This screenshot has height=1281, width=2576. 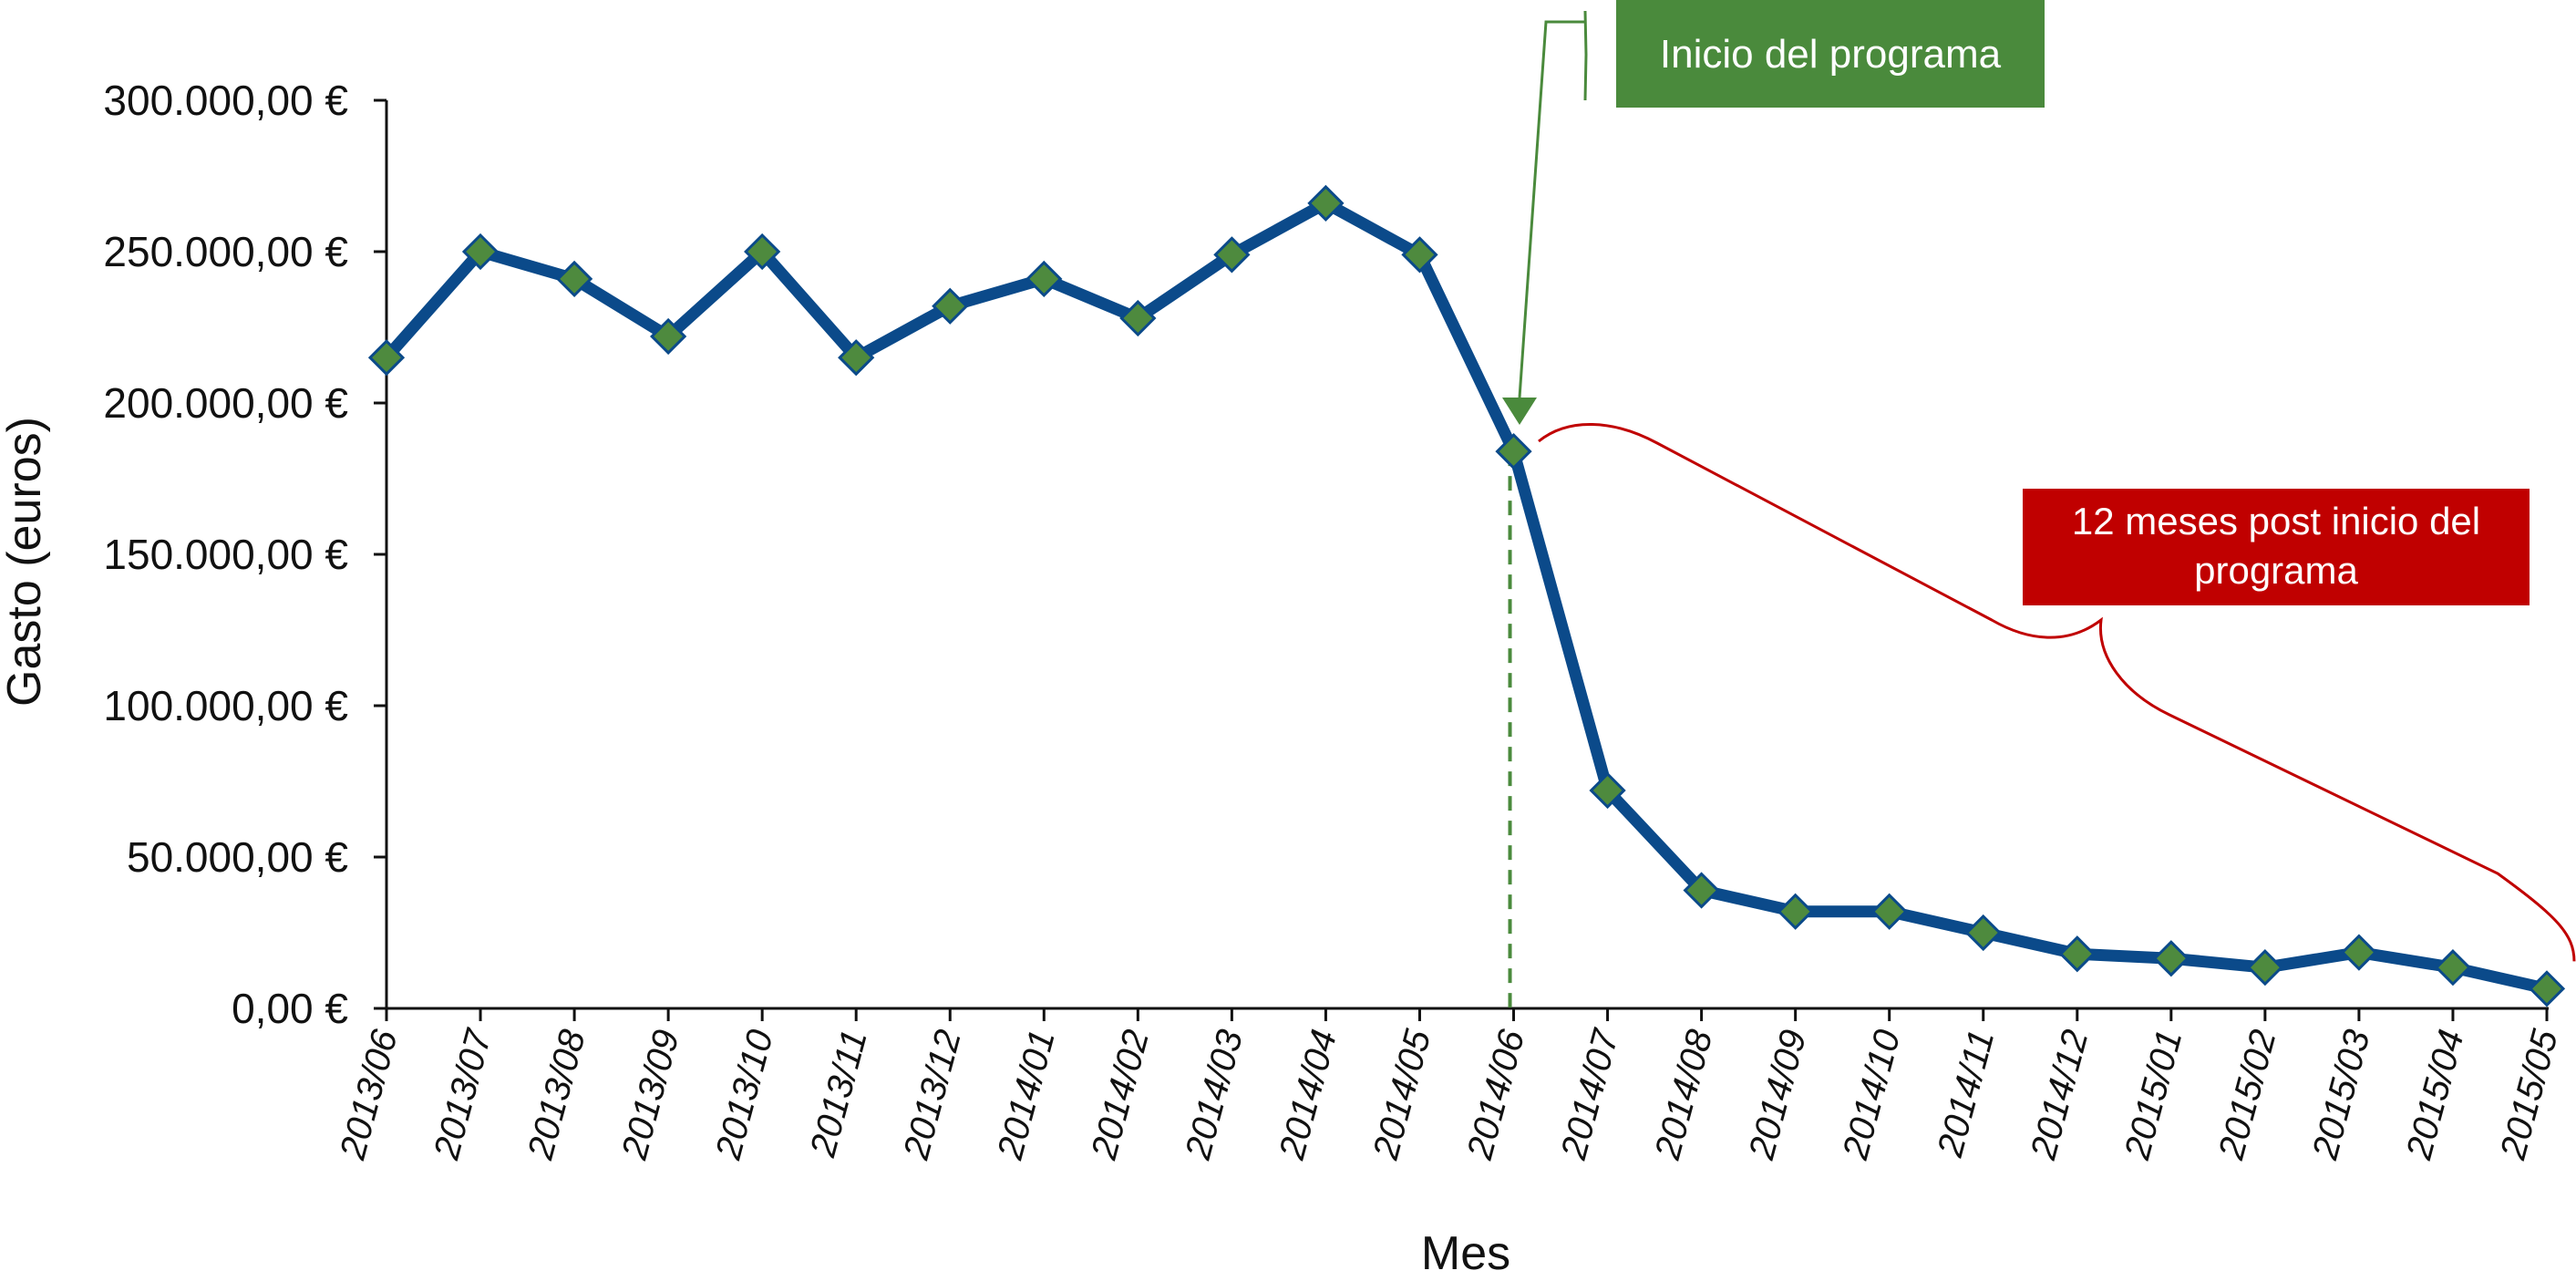 I want to click on x-tick-label: 2015/01, so click(x=2153, y=1095).